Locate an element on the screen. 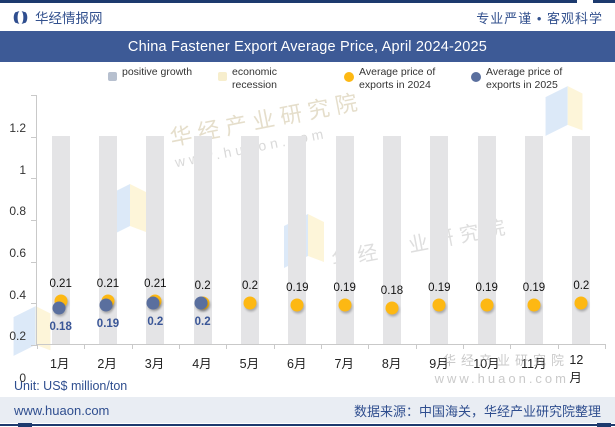 The width and height of the screenshot is (615, 427). y-axis-tick-label: 1 is located at coordinates (22, 169).